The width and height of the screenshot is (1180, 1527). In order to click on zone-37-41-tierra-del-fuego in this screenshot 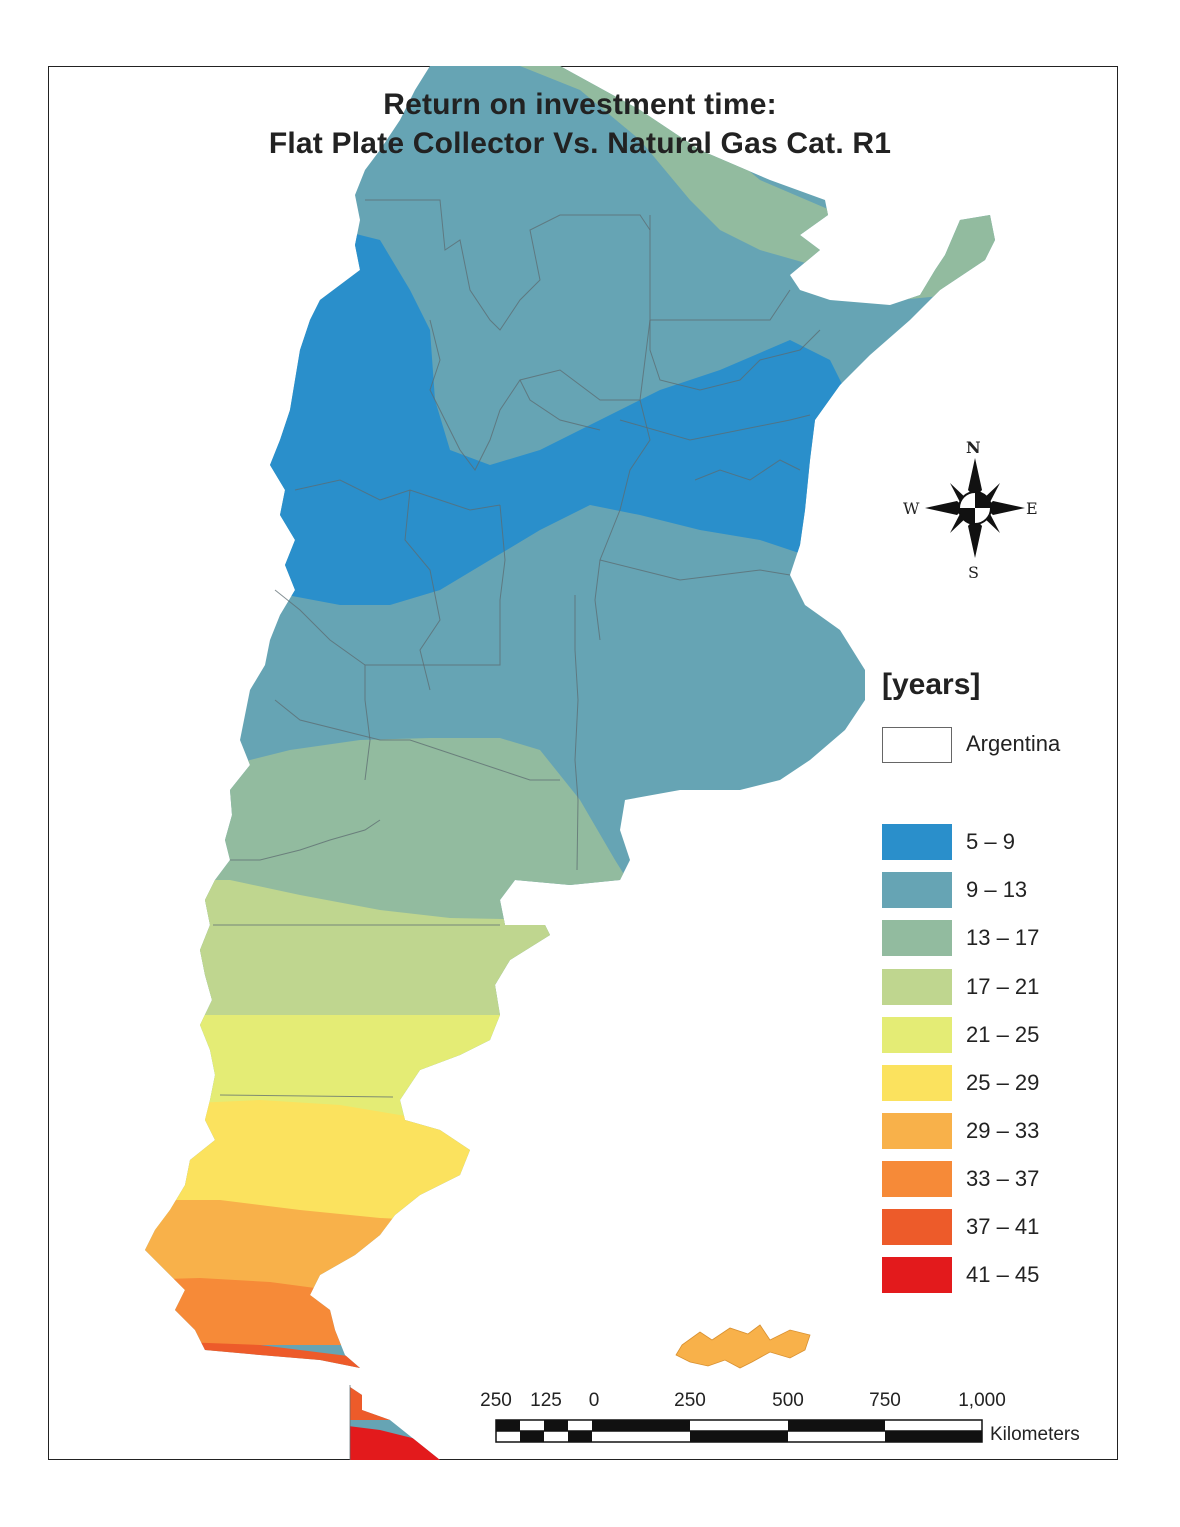, I will do `click(400, 1402)`.